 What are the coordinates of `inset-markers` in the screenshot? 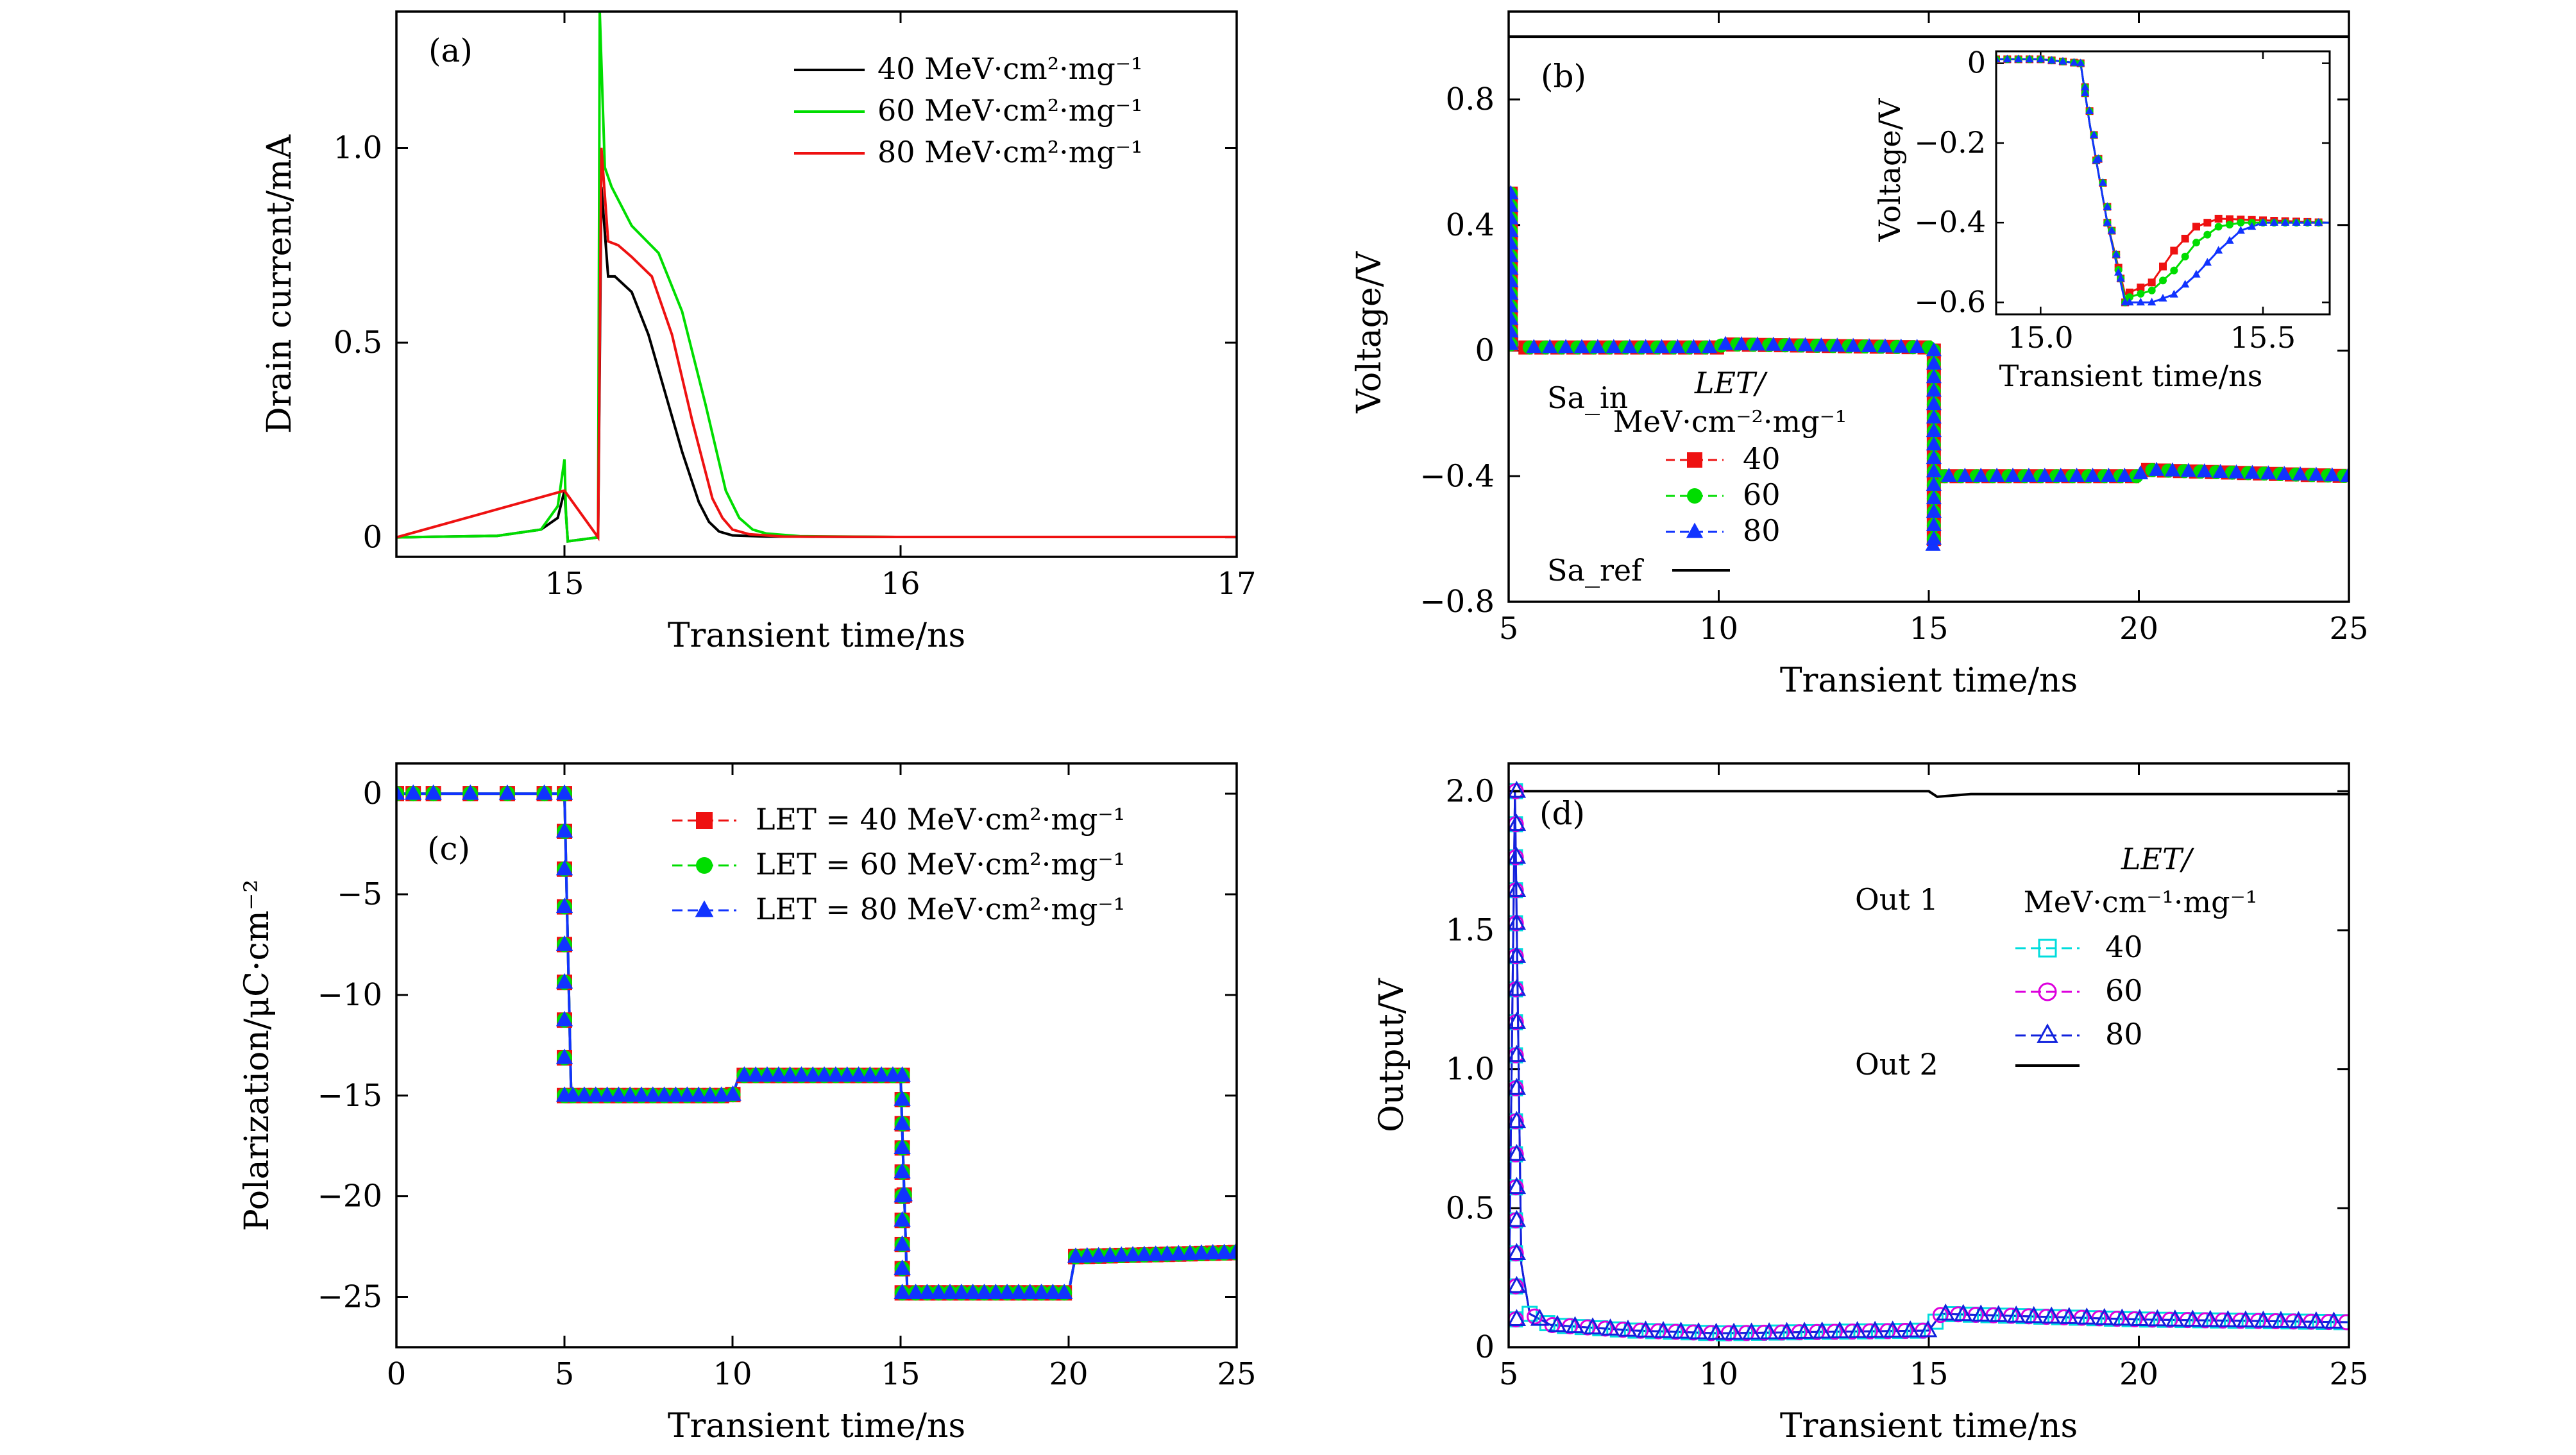 It's located at (2159, 181).